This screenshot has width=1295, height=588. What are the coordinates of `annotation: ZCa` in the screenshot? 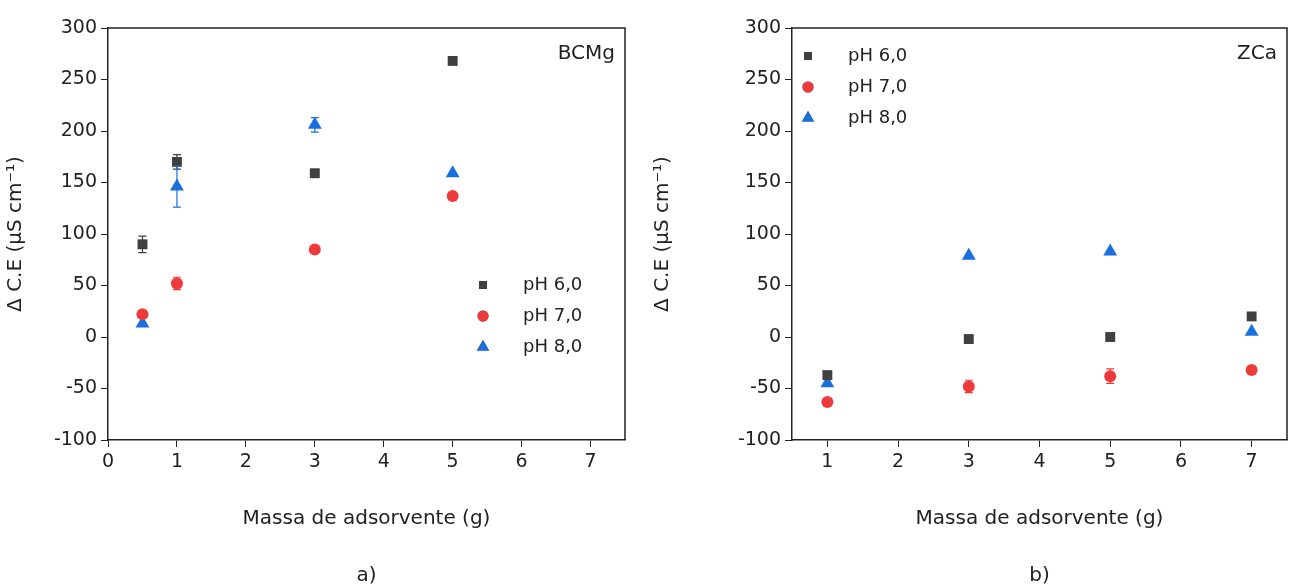 It's located at (1257, 52).